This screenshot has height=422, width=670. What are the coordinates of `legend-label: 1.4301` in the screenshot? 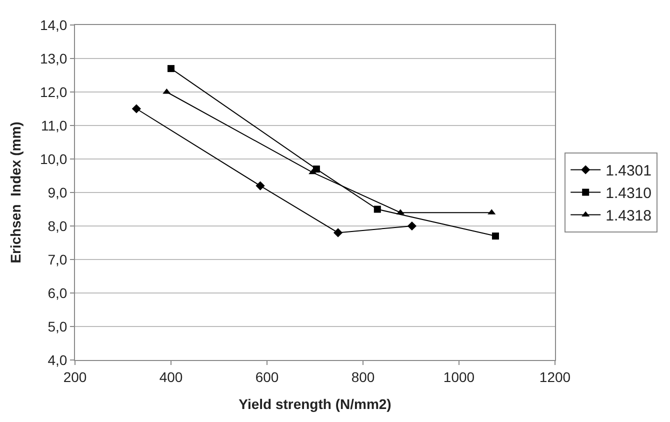 It's located at (629, 171).